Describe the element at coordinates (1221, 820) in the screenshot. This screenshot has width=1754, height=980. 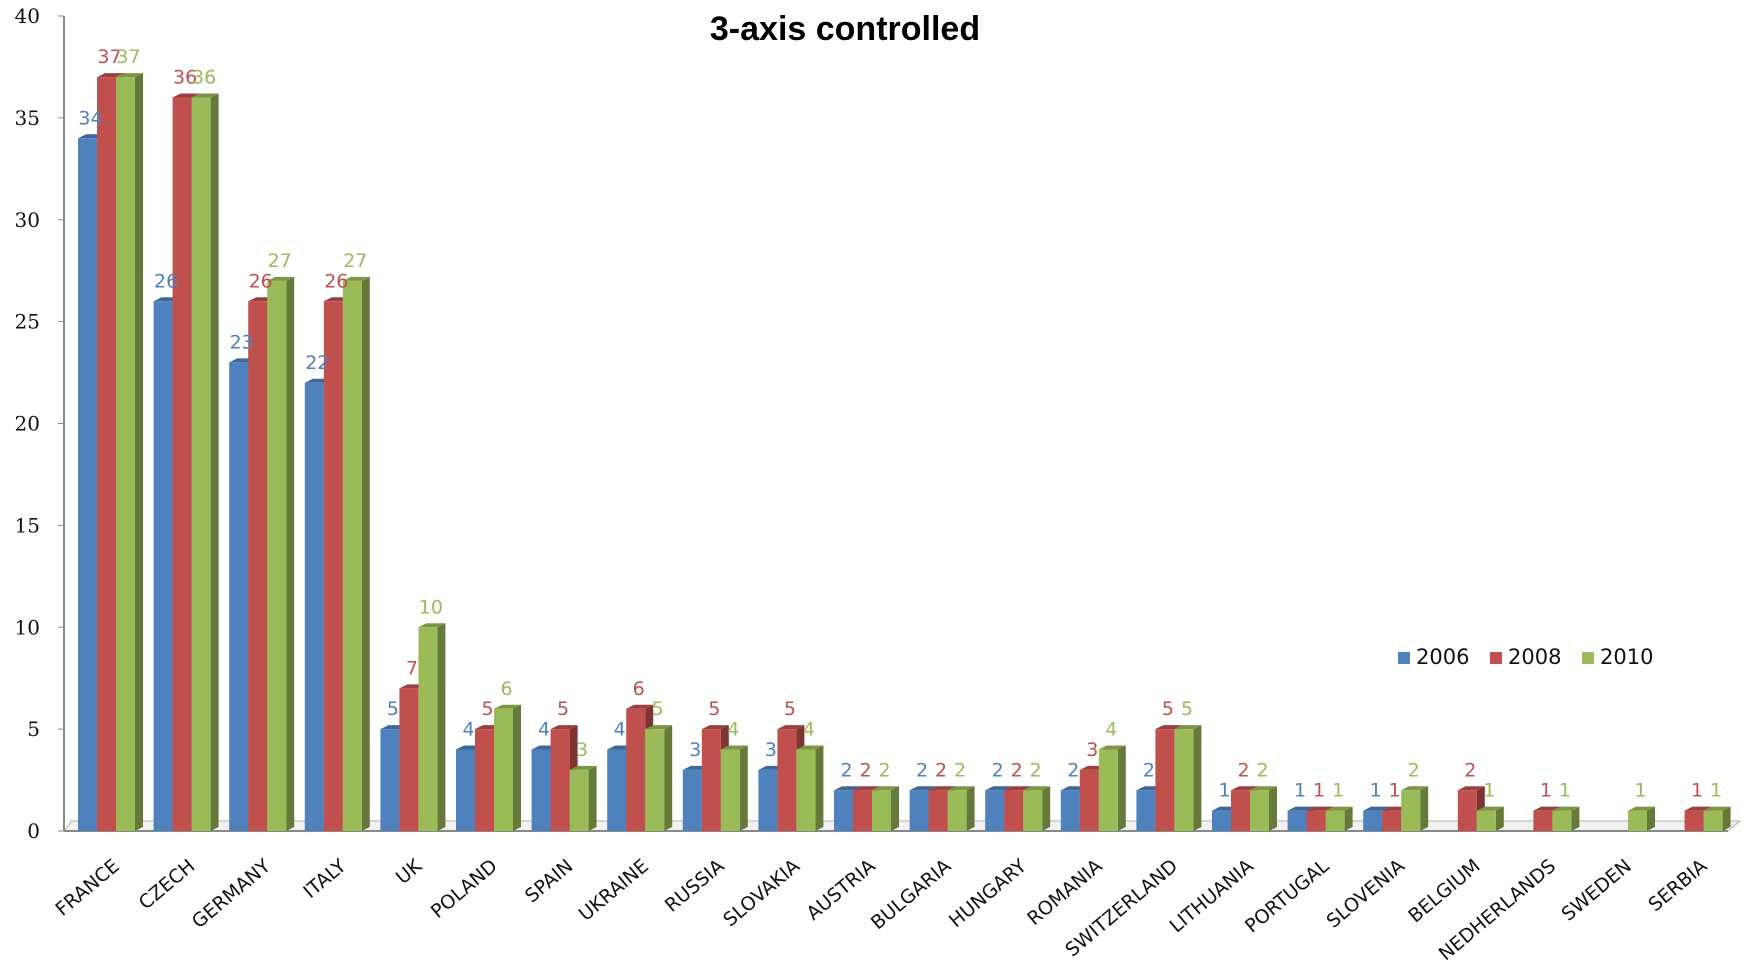
I see `bar-2006-lithuania` at that location.